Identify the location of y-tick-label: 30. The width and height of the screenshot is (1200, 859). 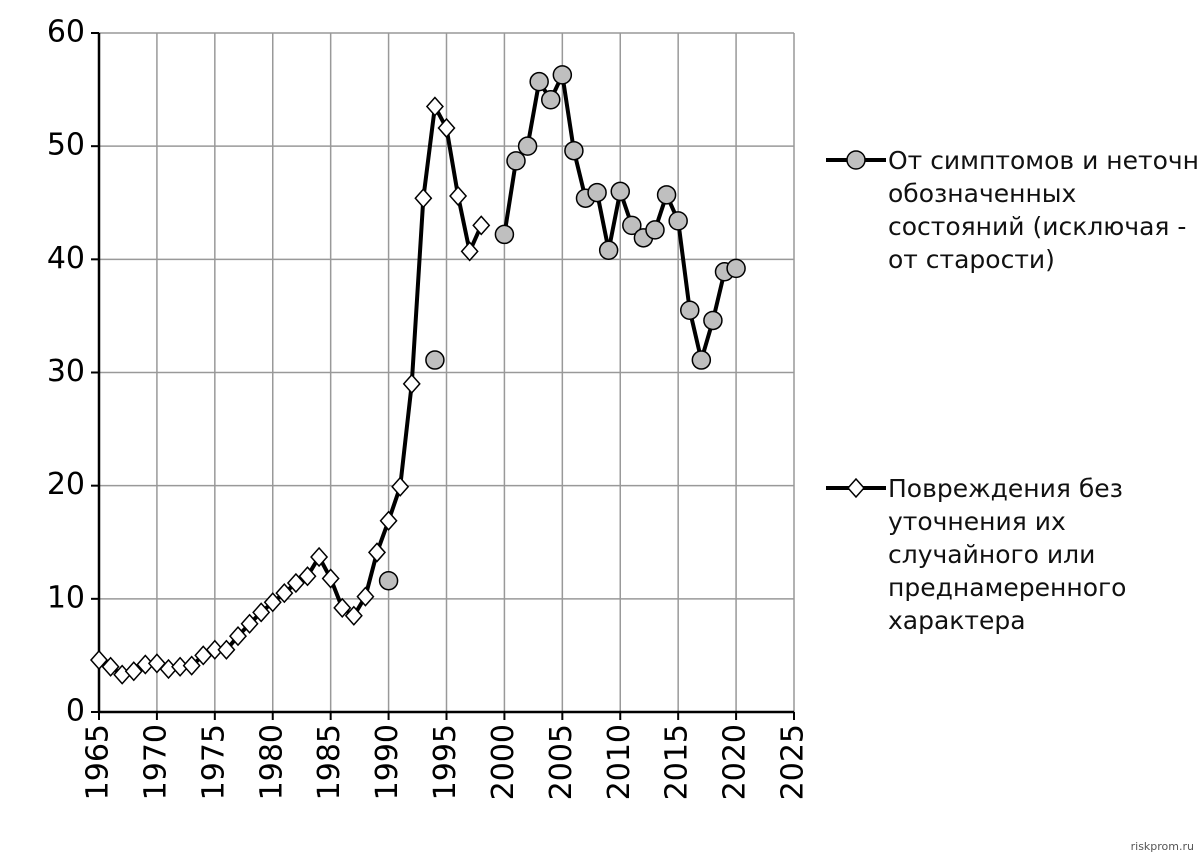
(66, 371).